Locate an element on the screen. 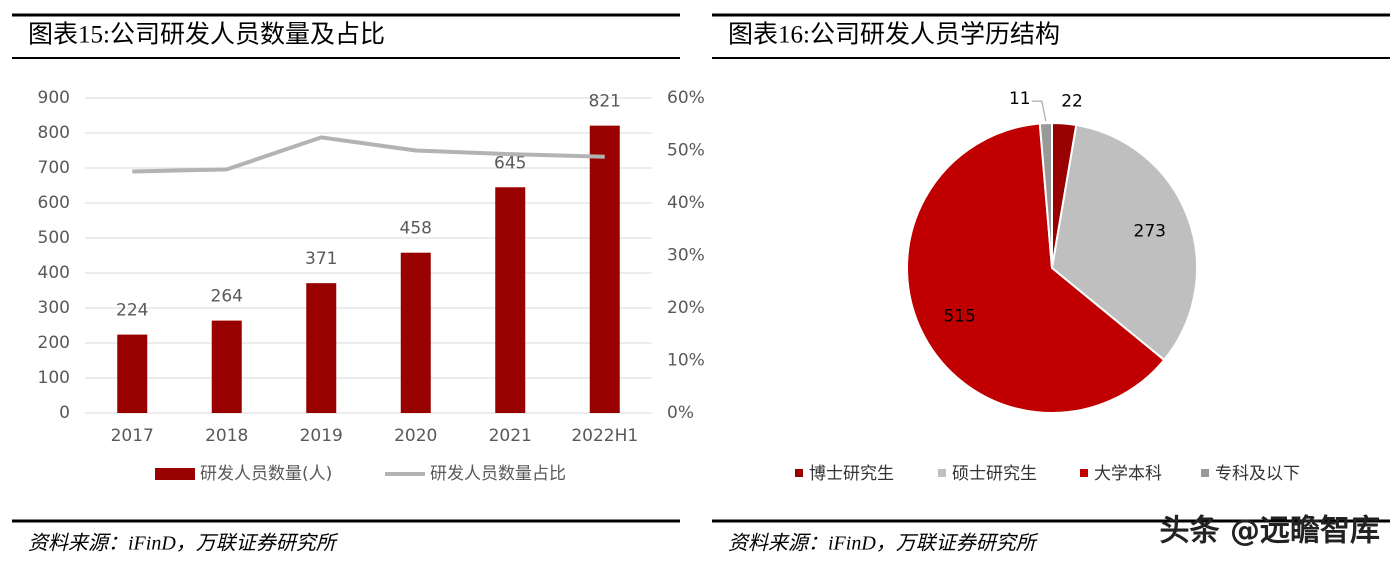  chart-title: 图表15:公司研发人员数量及占比 is located at coordinates (206, 35).